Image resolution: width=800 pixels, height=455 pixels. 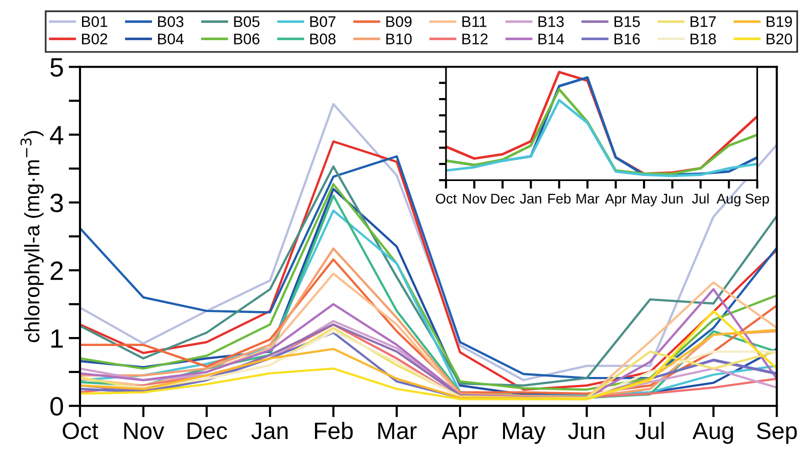 What do you see at coordinates (779, 22) in the screenshot?
I see `legend-label: B19` at bounding box center [779, 22].